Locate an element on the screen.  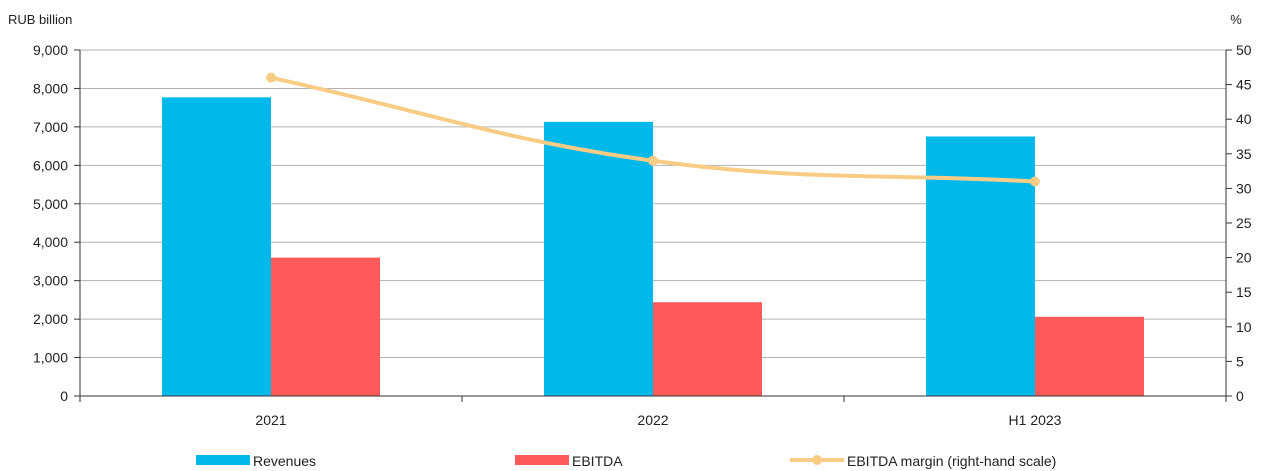
right-tick-label: 50 is located at coordinates (1244, 50).